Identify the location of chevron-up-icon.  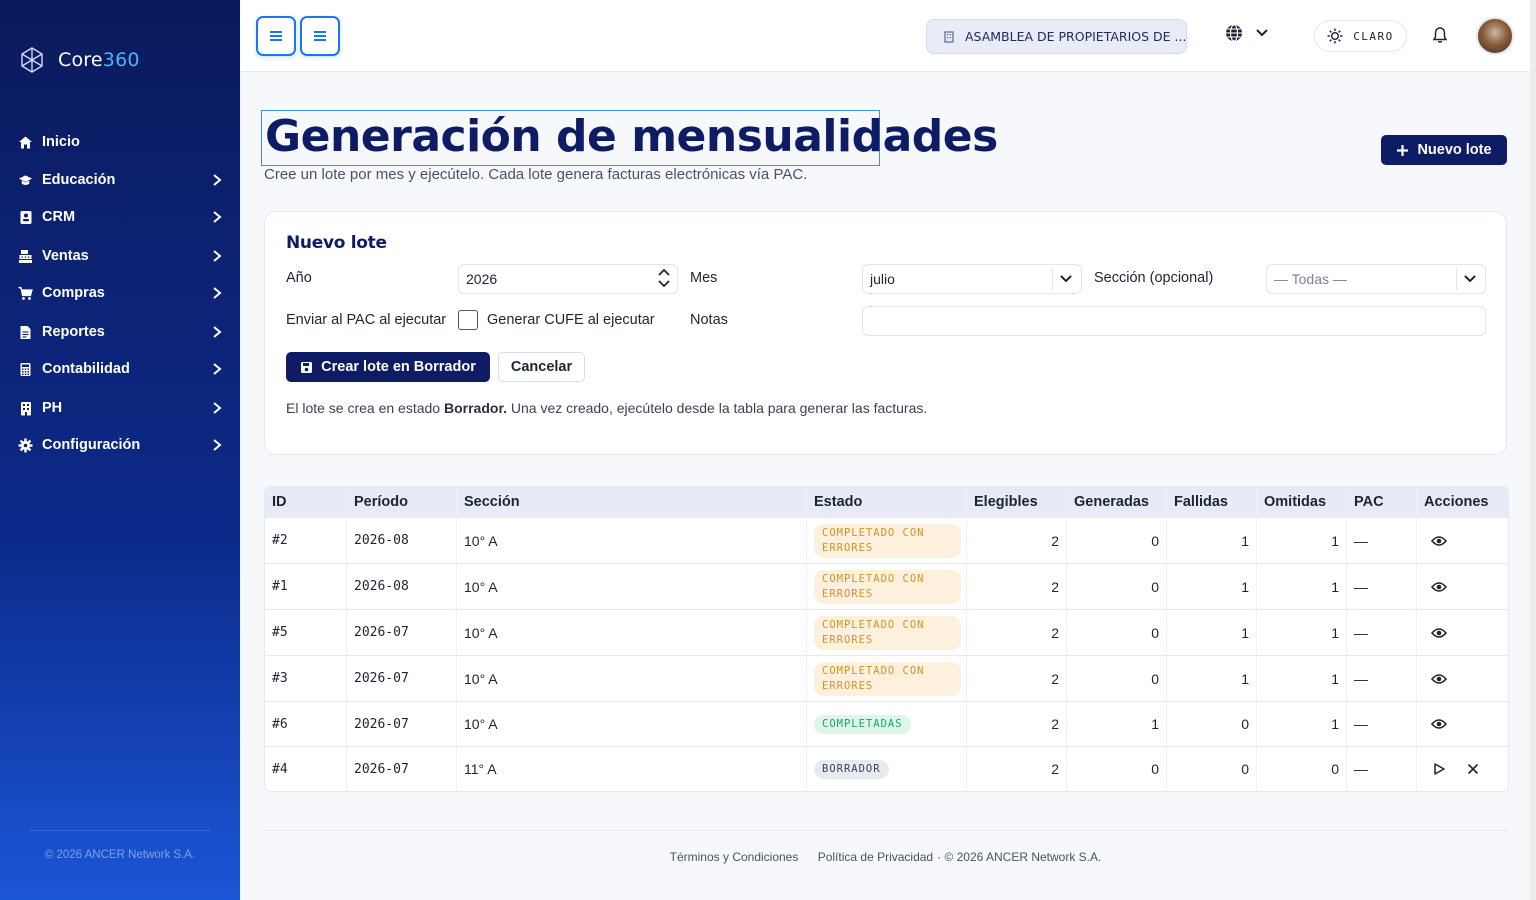
(664, 272).